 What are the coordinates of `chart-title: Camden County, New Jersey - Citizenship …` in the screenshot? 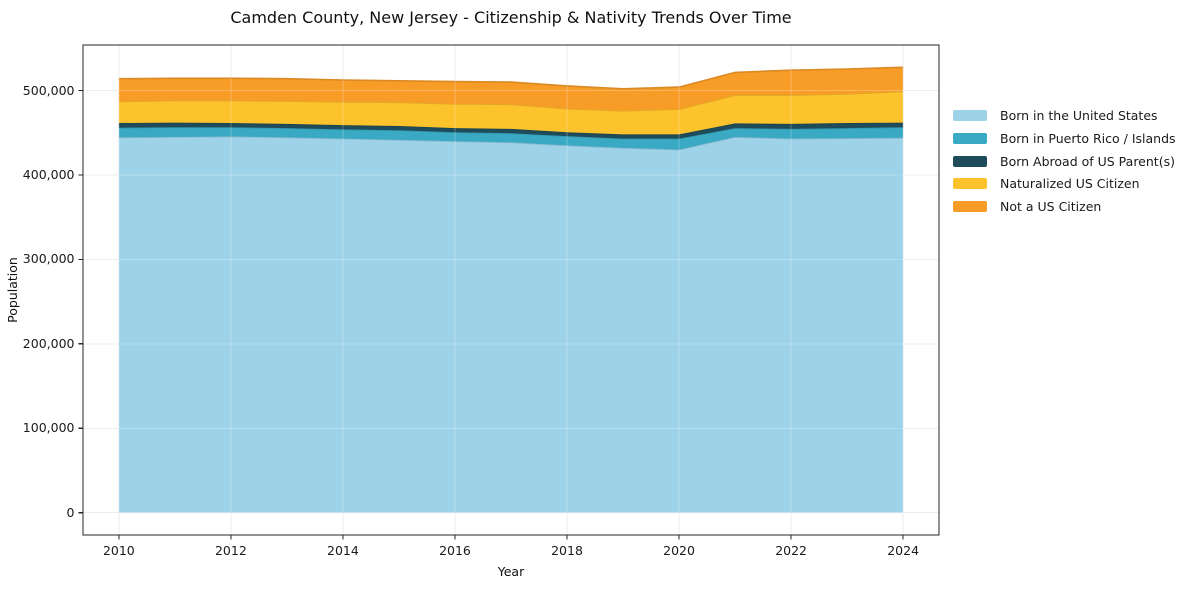 It's located at (511, 17).